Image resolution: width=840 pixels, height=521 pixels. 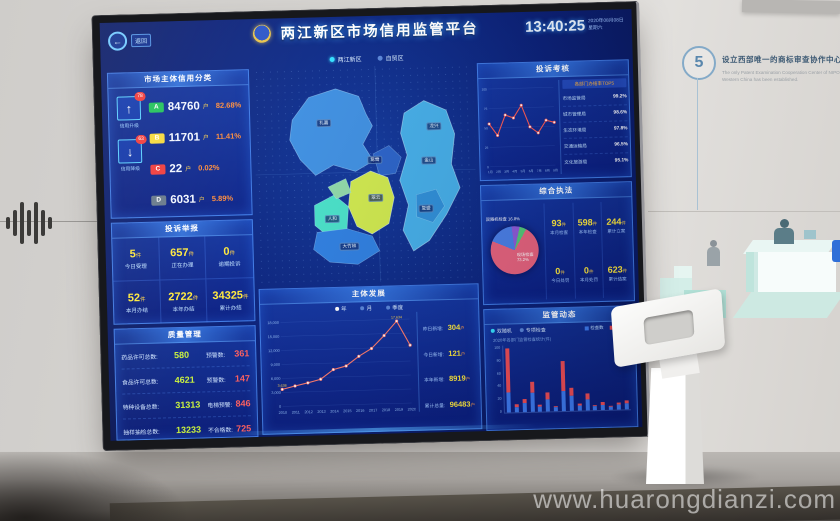 What do you see at coordinates (713, 256) in the screenshot?
I see `visitor-figure` at bounding box center [713, 256].